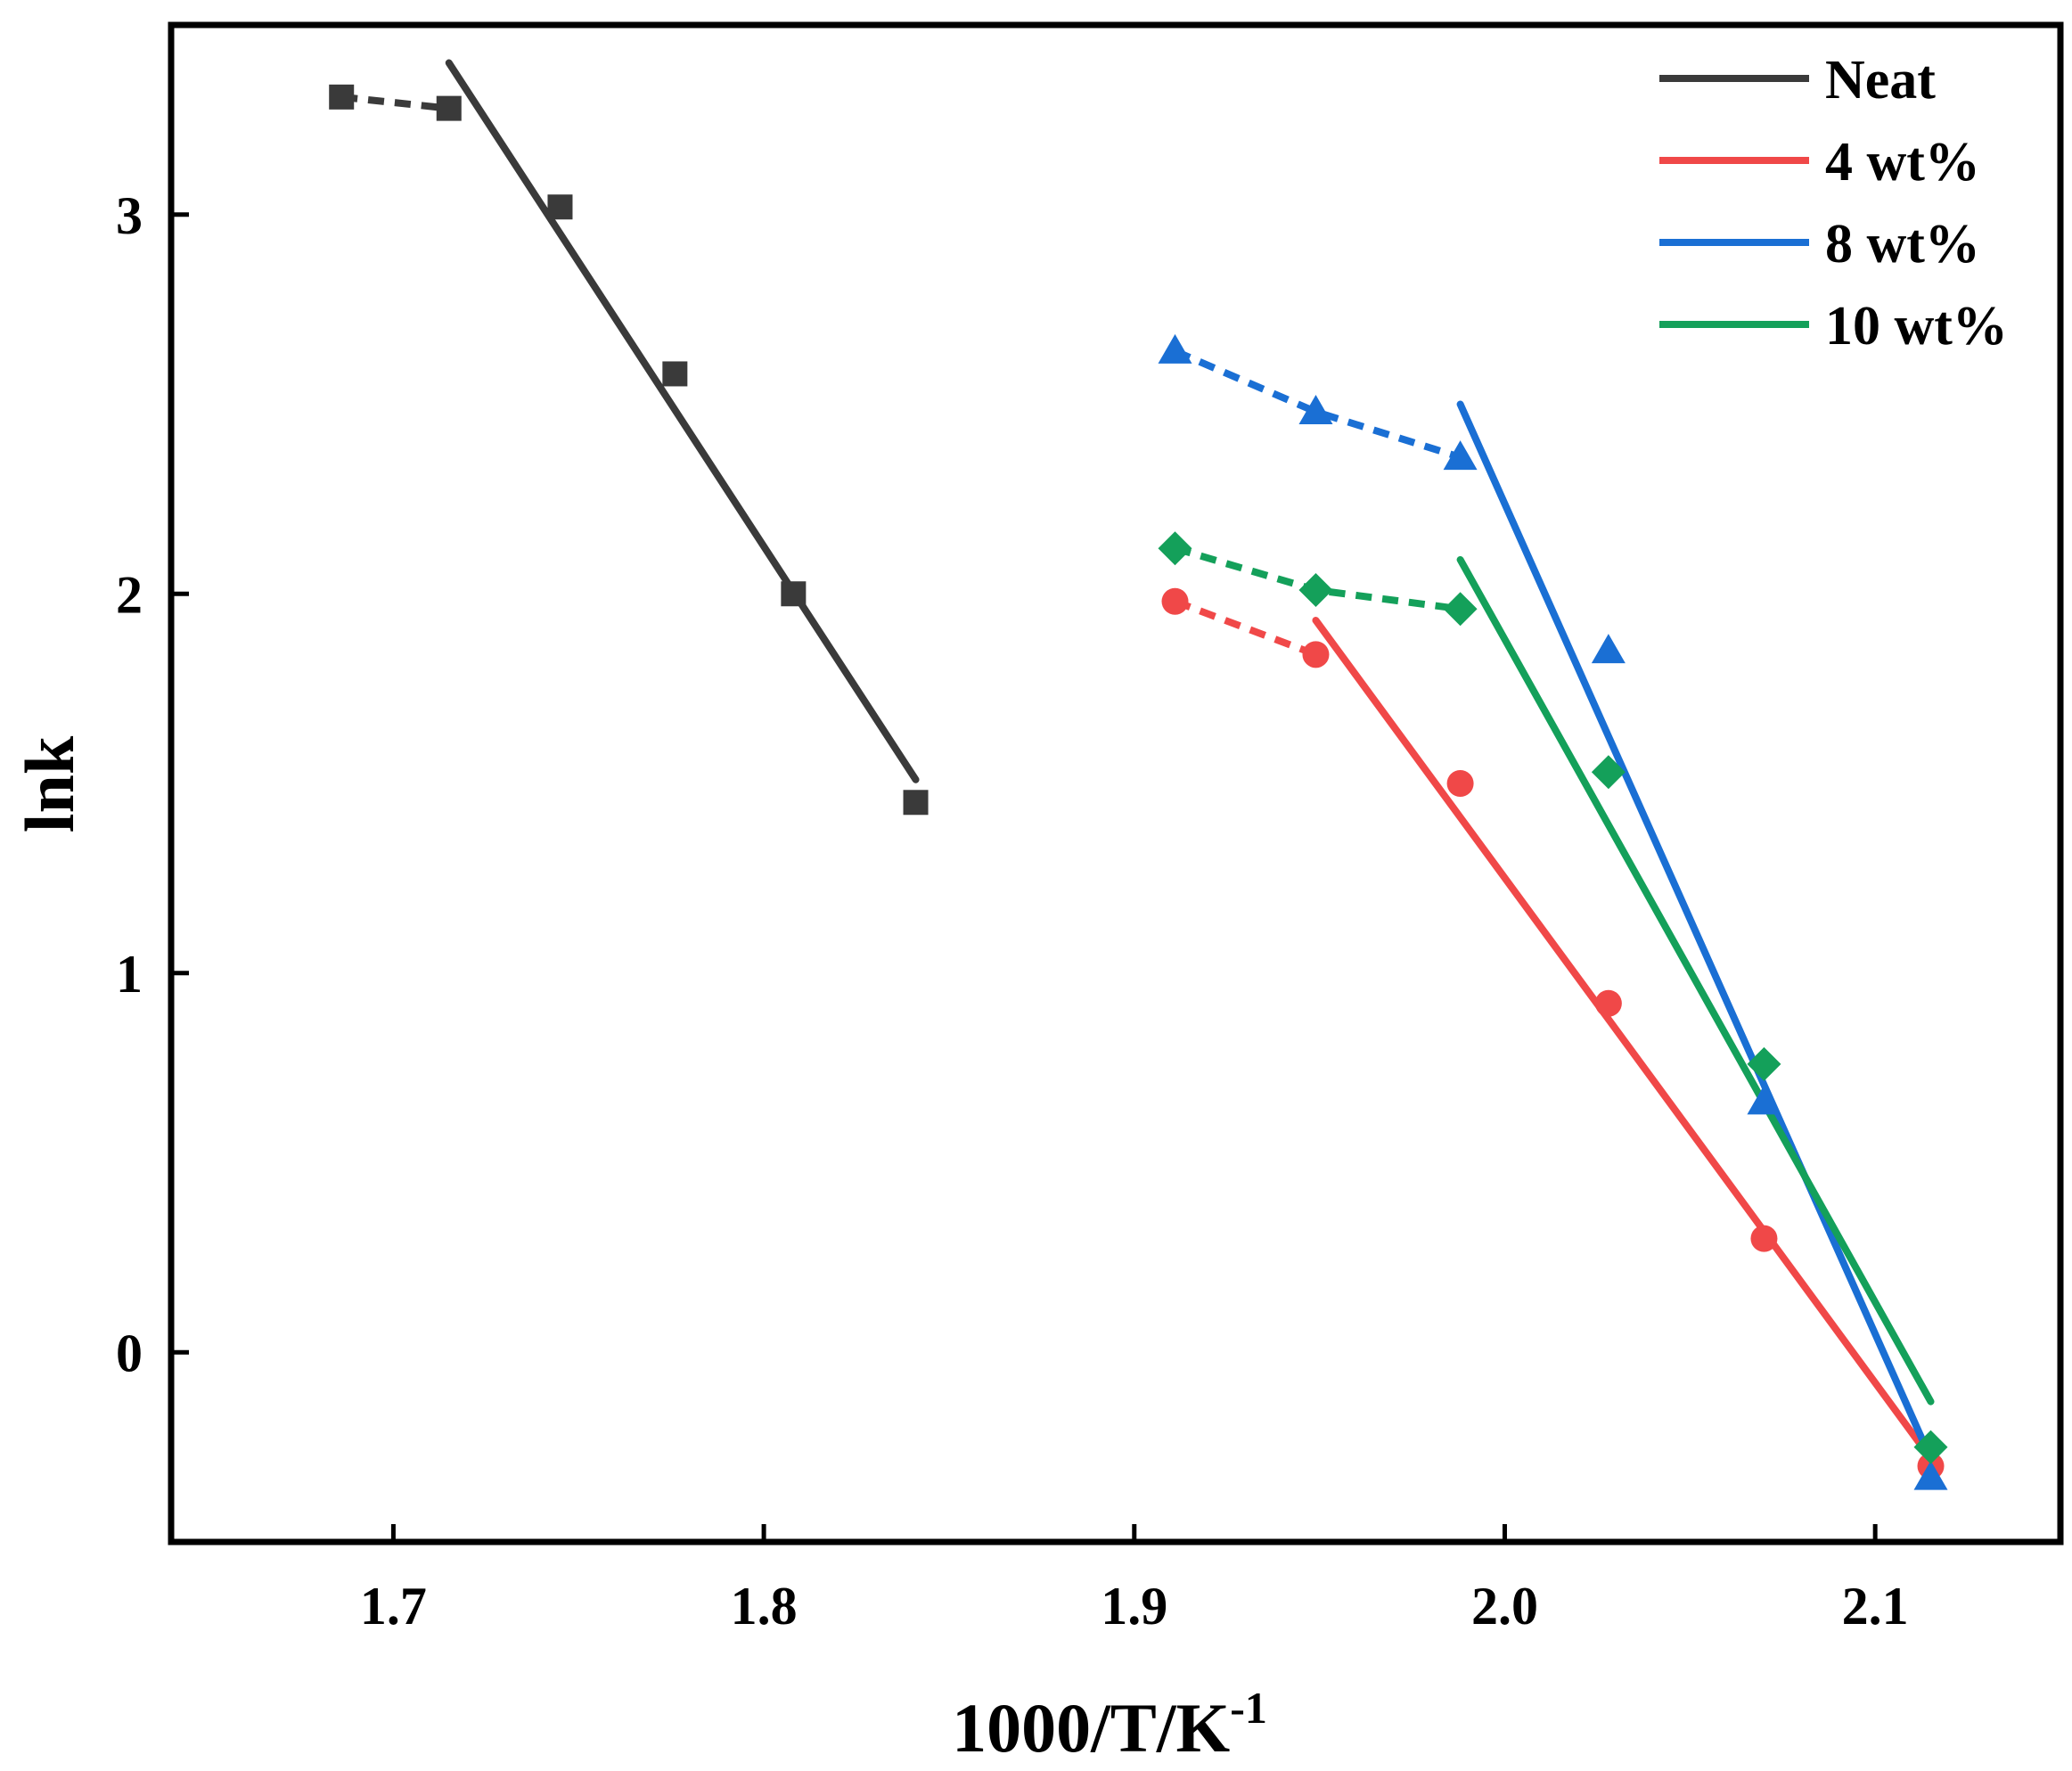  I want to click on y-tick-label: 0, so click(129, 1353).